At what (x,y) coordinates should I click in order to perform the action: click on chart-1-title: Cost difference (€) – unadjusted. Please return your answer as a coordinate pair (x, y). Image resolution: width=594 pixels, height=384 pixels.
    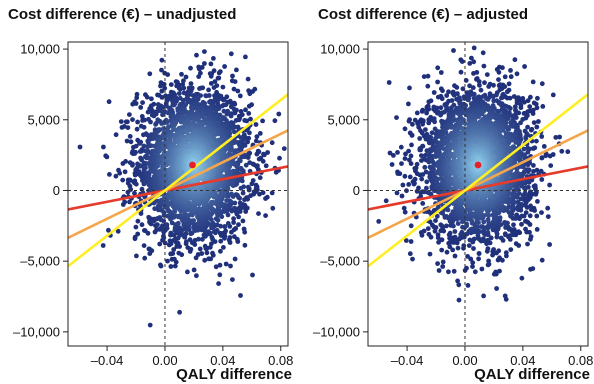
    Looking at the image, I should click on (122, 14).